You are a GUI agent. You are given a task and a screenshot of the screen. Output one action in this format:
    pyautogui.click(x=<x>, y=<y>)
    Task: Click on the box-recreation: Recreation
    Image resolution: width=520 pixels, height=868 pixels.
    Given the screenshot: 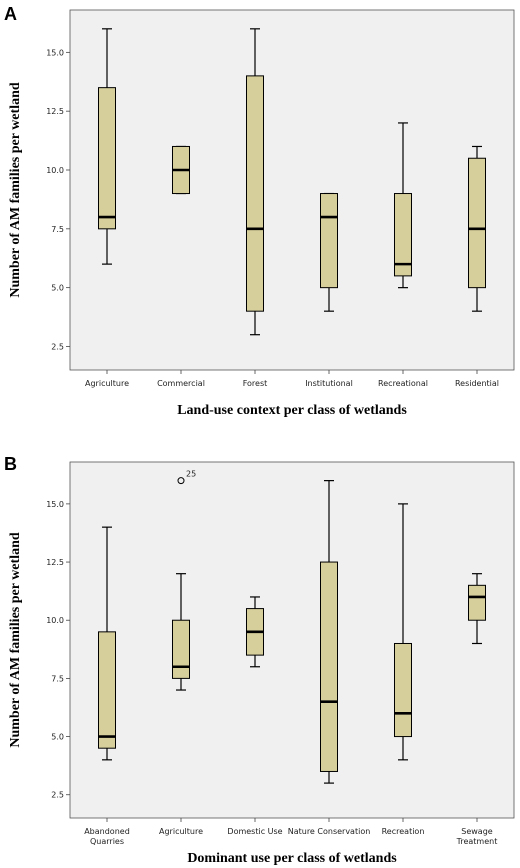 What is the action you would take?
    pyautogui.click(x=403, y=669)
    